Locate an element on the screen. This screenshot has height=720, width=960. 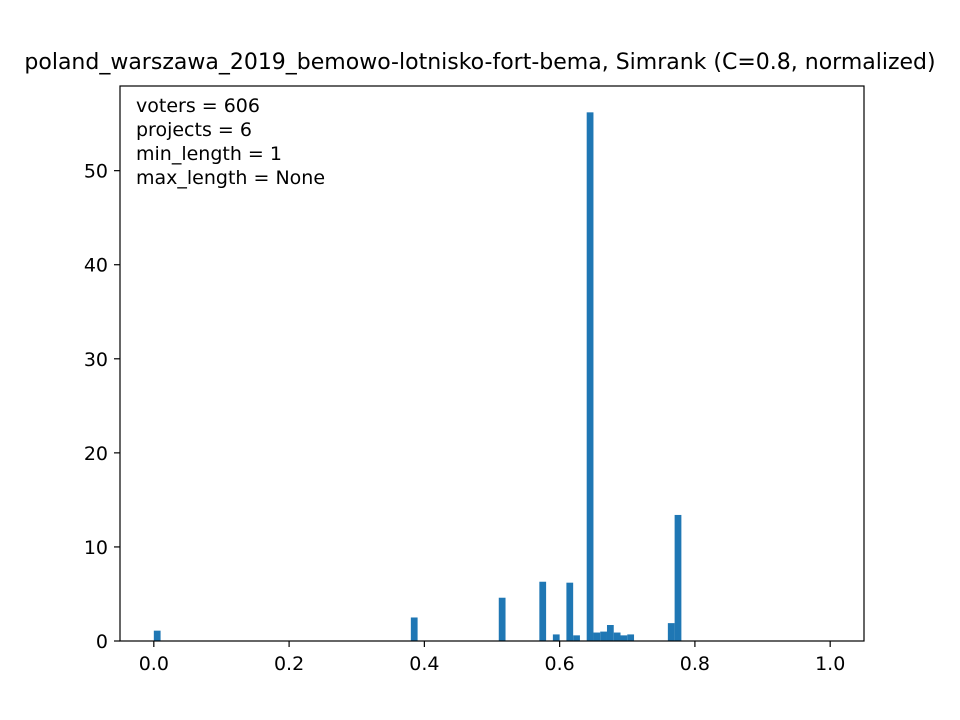
annotation-max-length: max_length = None is located at coordinates (231, 178).